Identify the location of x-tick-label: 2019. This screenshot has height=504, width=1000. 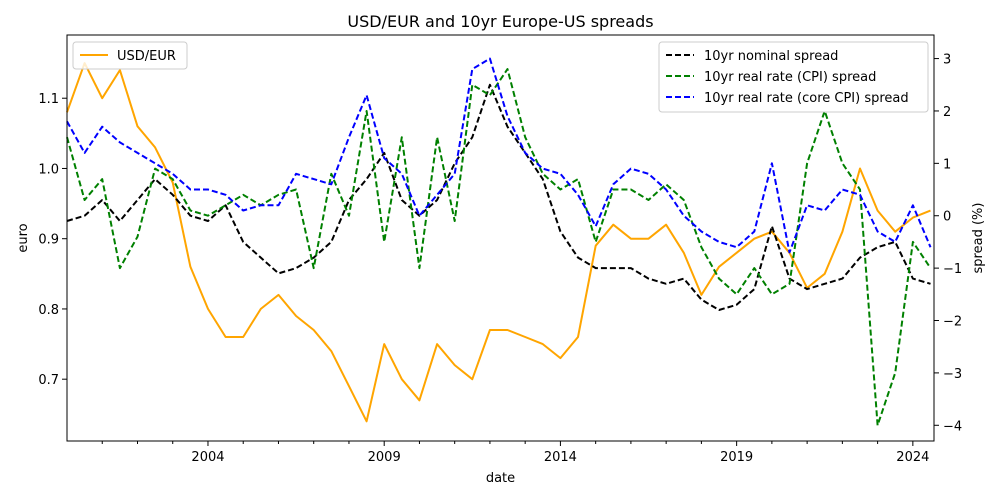
(736, 457).